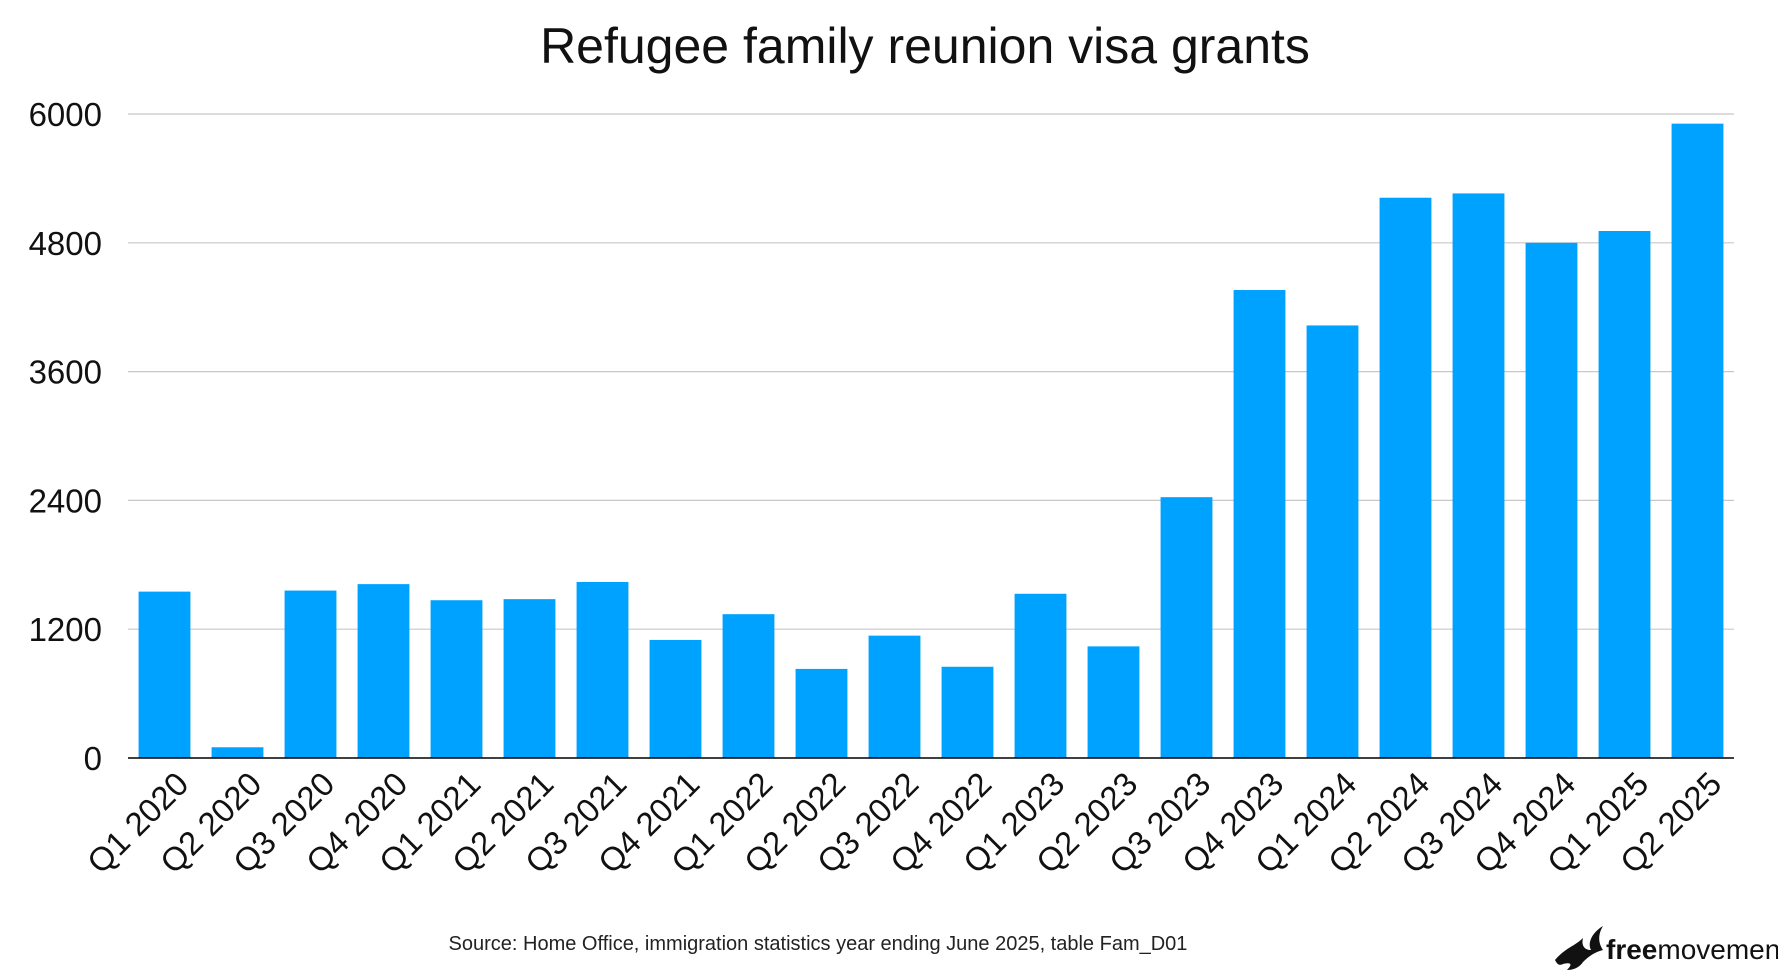 This screenshot has width=1778, height=974. I want to click on y-tick-label: 1200, so click(65, 629).